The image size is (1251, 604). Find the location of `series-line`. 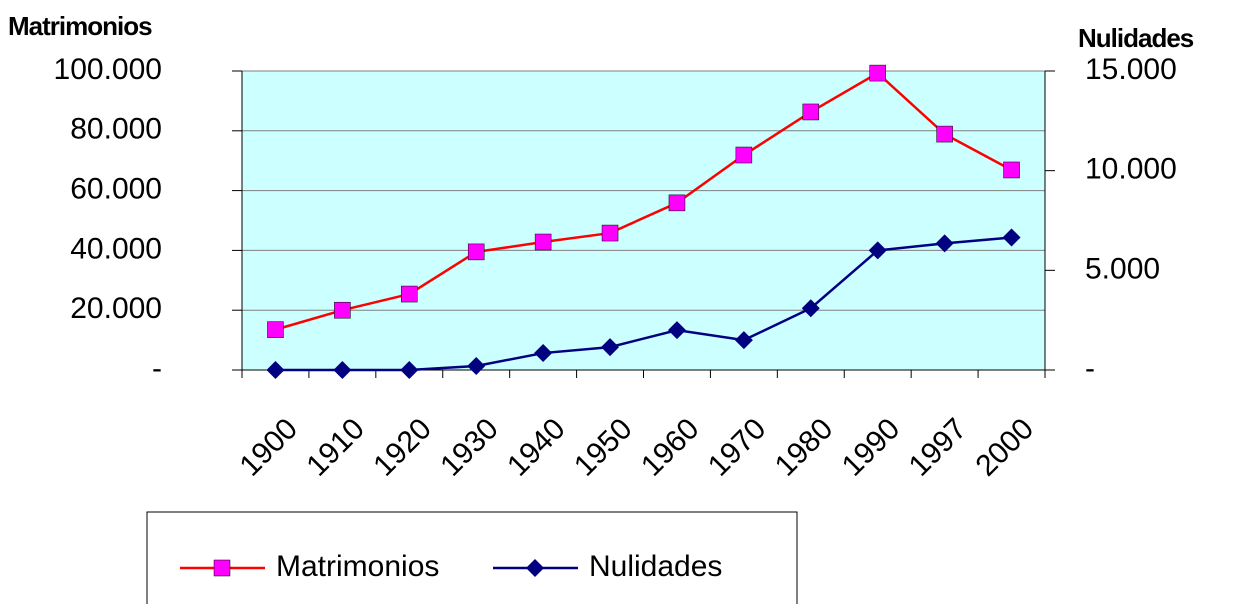

series-line is located at coordinates (643, 304).